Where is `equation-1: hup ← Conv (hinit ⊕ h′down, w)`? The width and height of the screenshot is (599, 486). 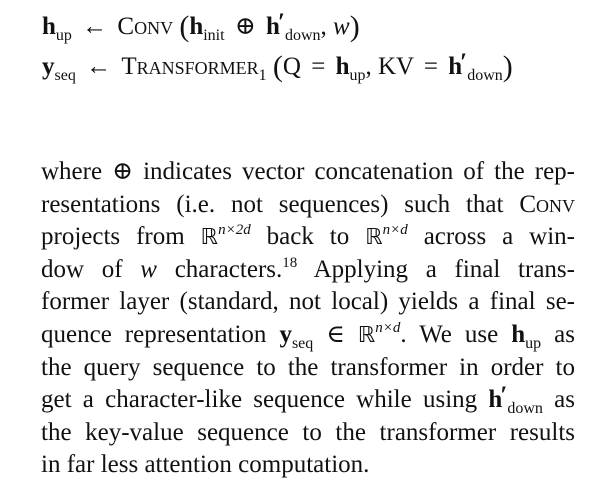
equation-1: hup ← Conv (hinit ⊕ h′down, w) is located at coordinates (201, 26).